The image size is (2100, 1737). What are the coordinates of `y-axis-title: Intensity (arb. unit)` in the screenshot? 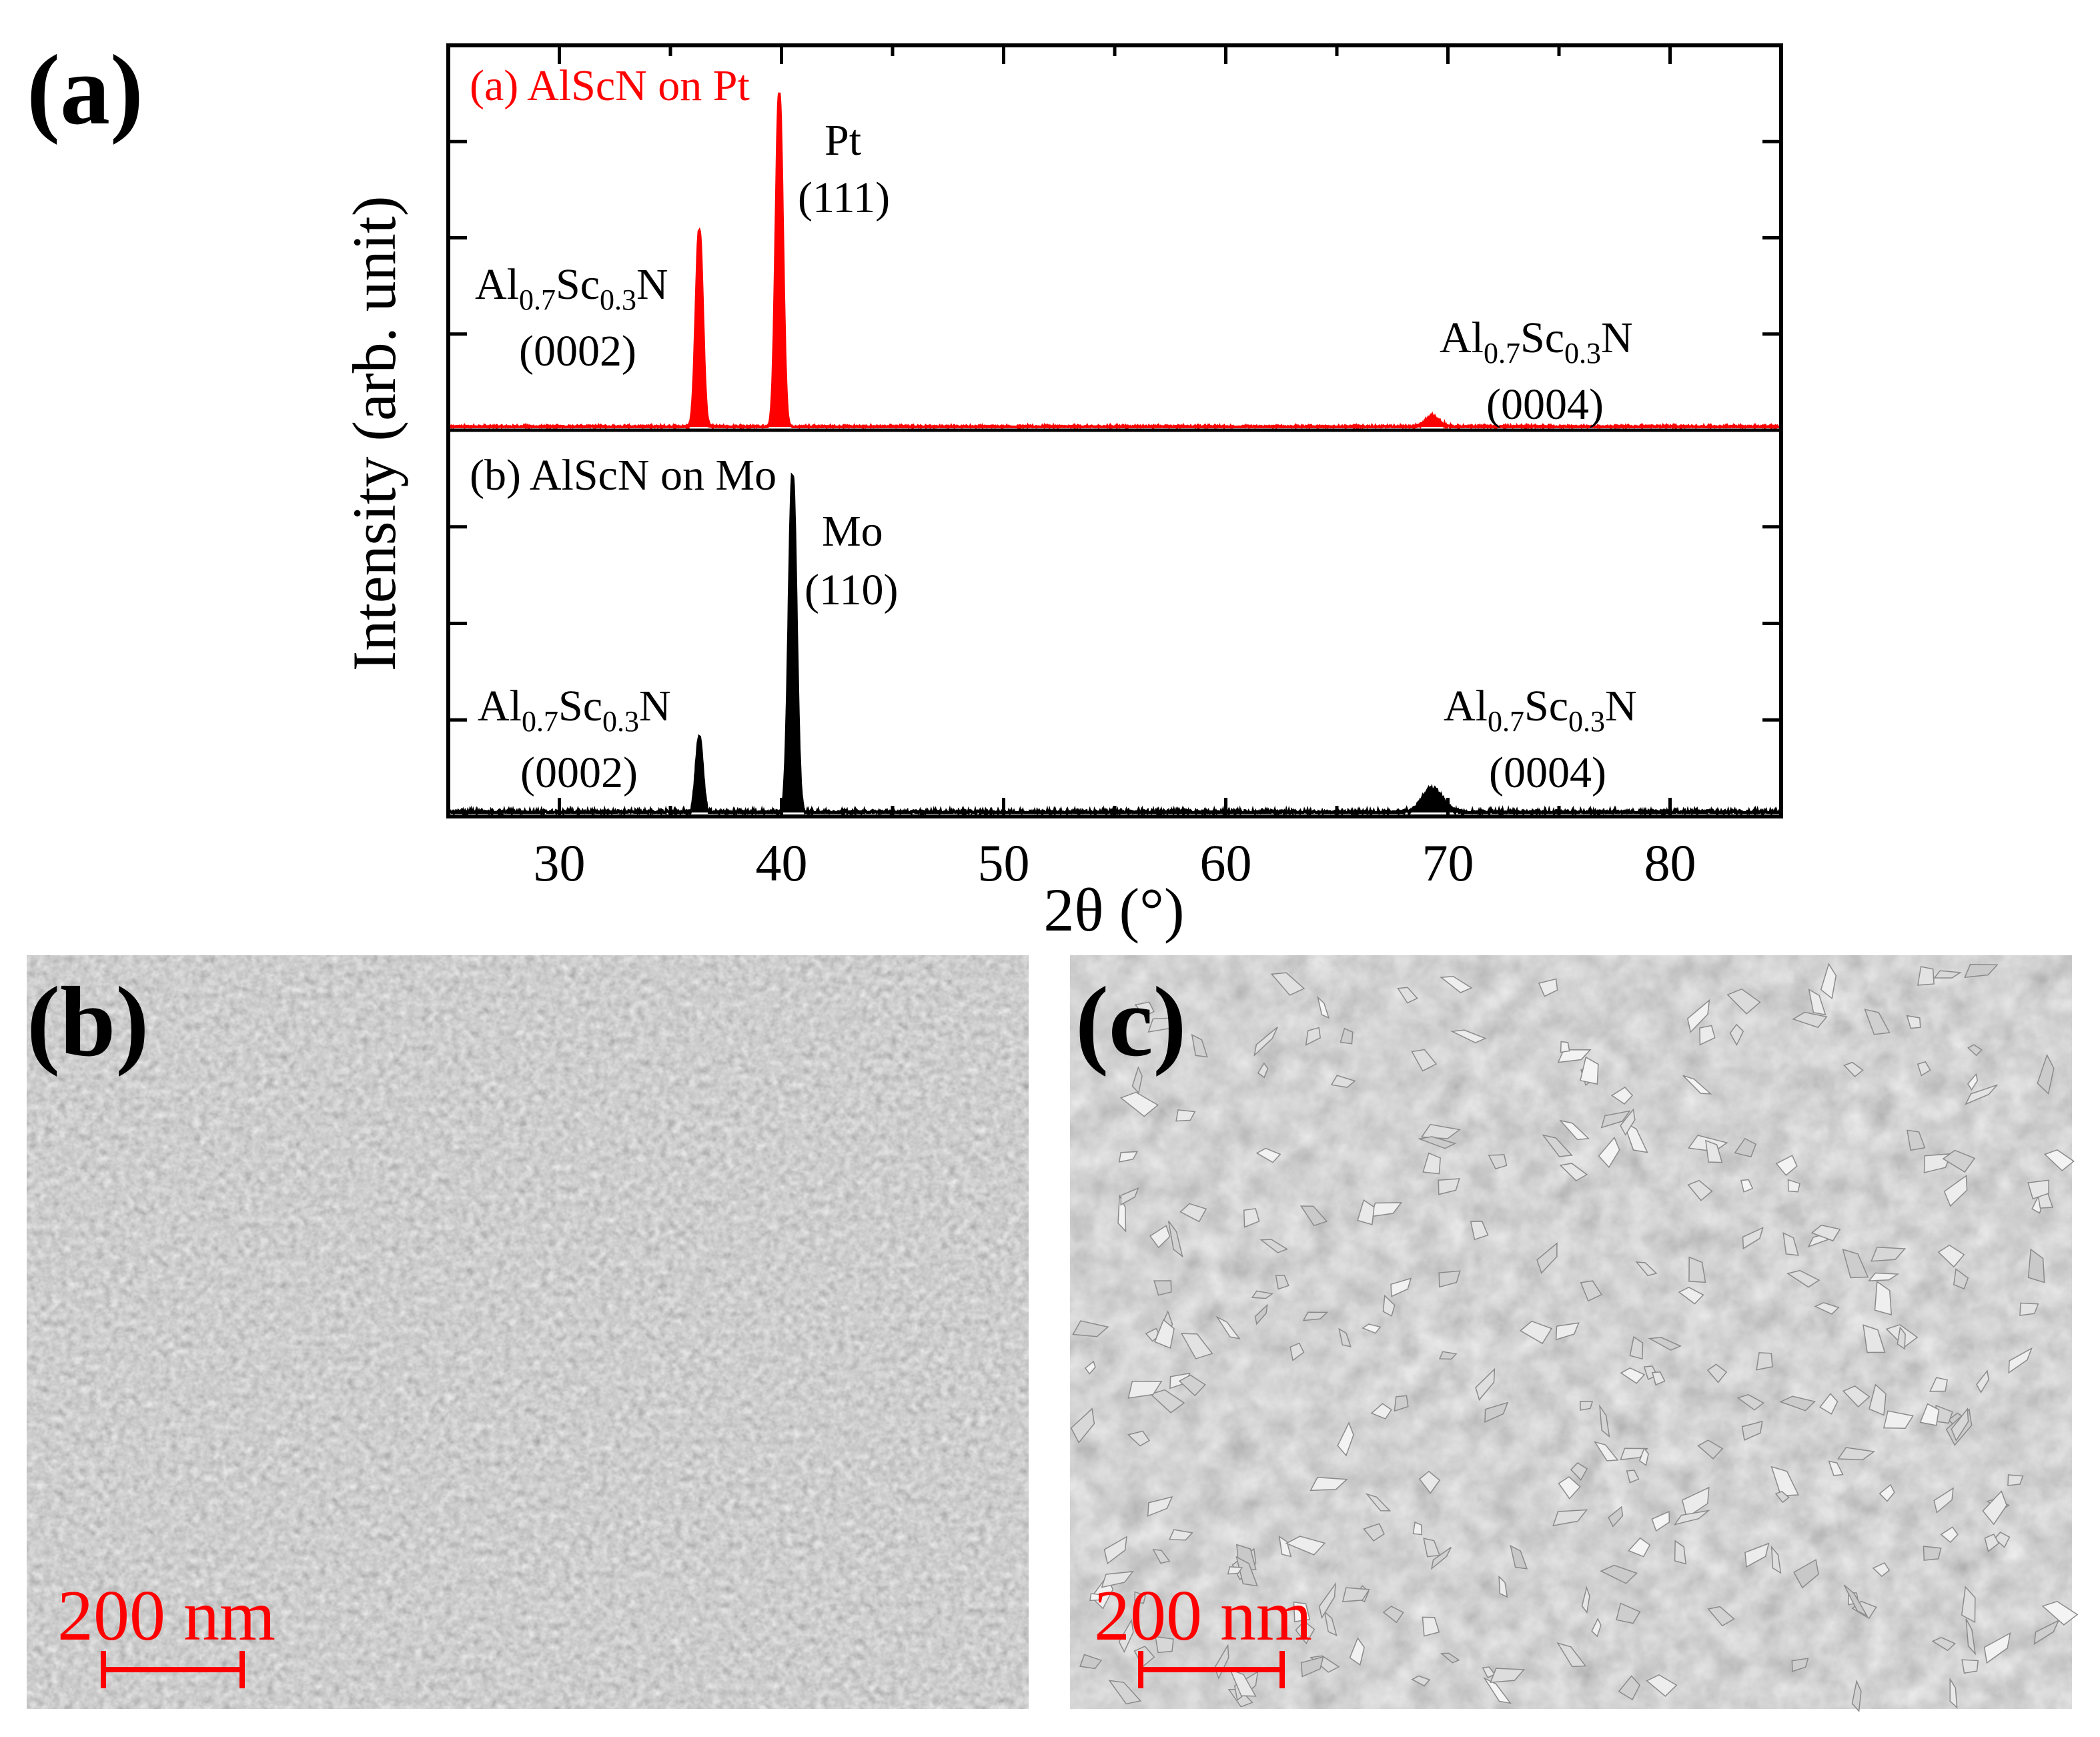 It's located at (374, 434).